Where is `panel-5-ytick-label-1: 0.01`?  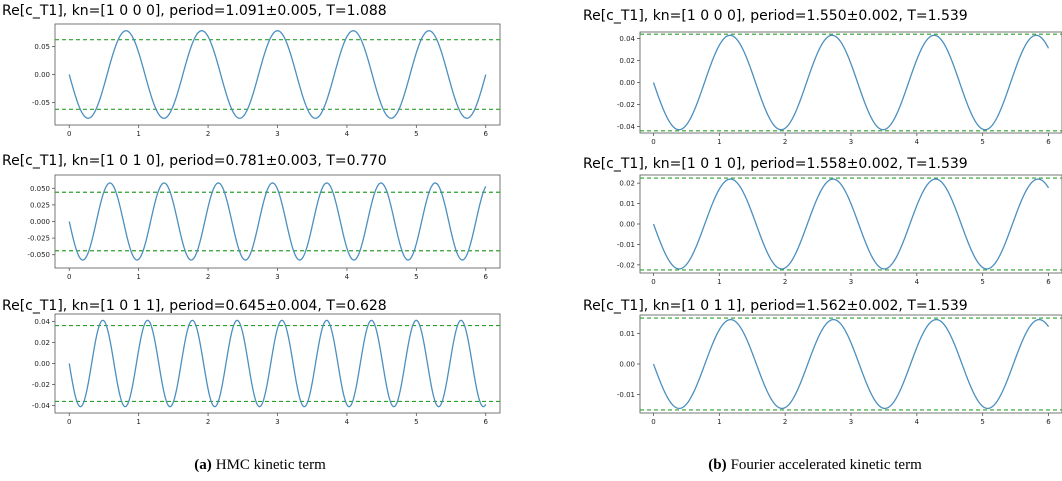 panel-5-ytick-label-1: 0.01 is located at coordinates (627, 204).